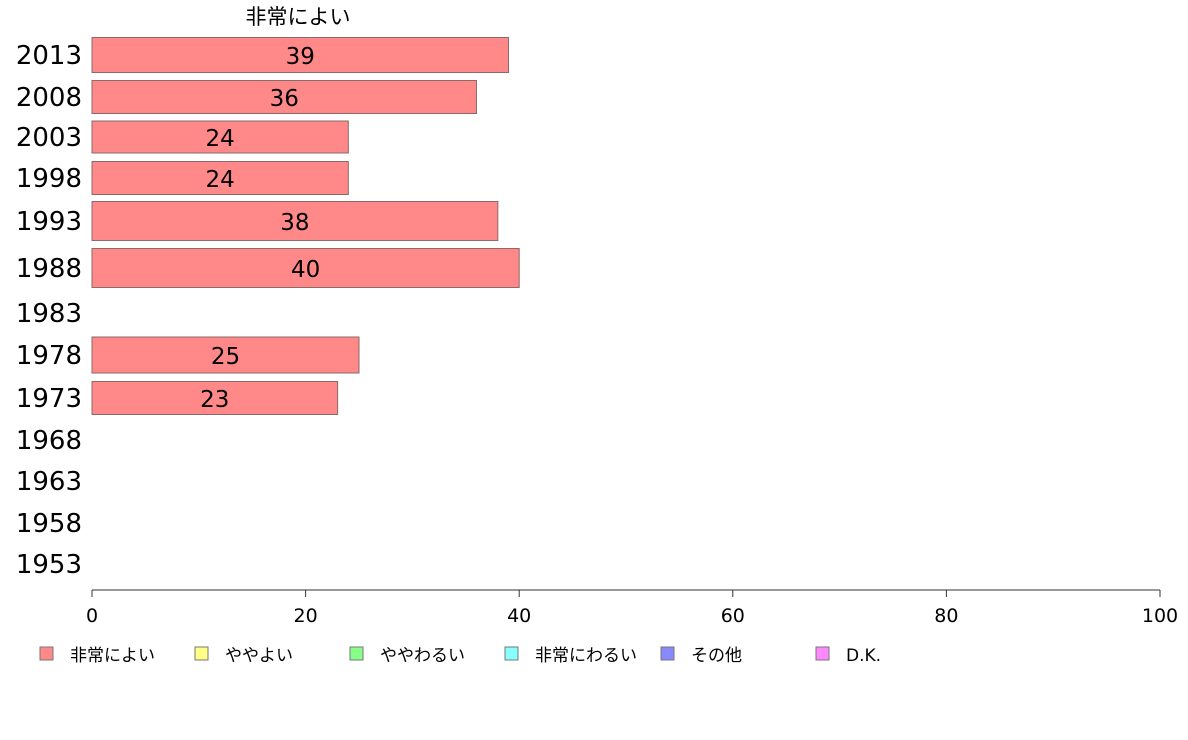 This screenshot has width=1188, height=740. I want to click on bar-1988, so click(305, 268).